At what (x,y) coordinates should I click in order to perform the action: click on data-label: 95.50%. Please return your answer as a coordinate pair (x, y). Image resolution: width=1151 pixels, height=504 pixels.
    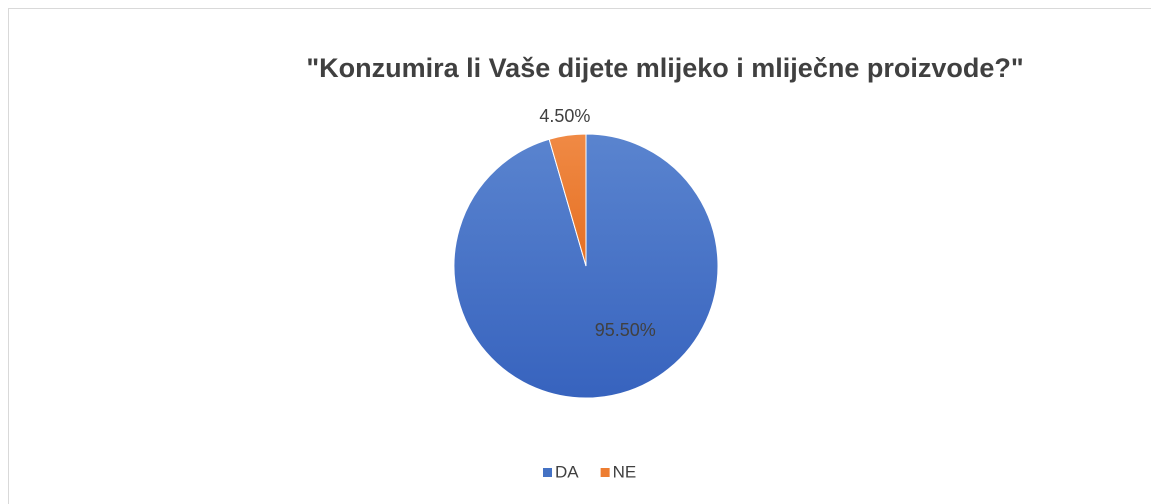
    Looking at the image, I should click on (625, 330).